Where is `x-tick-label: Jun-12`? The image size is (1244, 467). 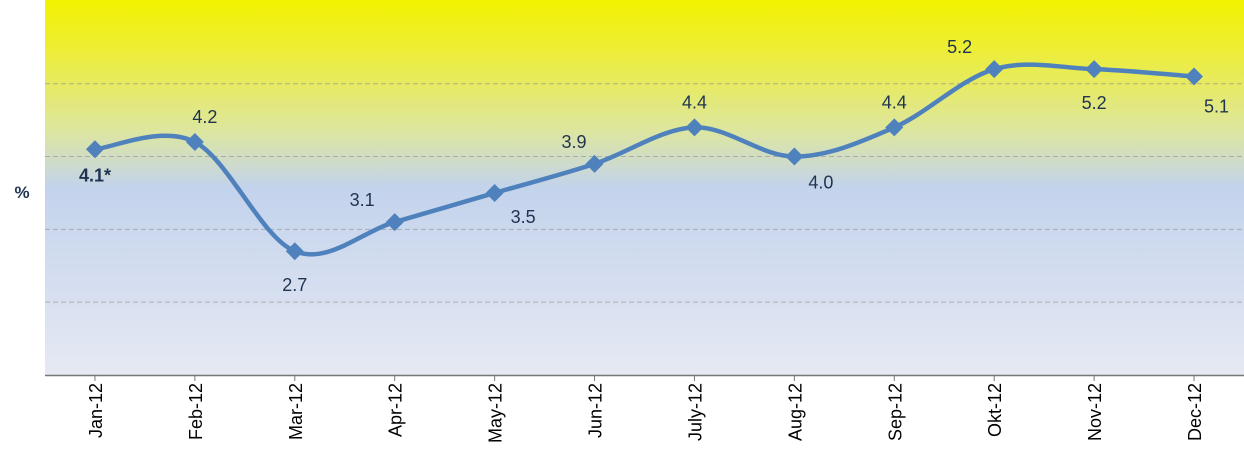
x-tick-label: Jun-12 is located at coordinates (596, 410).